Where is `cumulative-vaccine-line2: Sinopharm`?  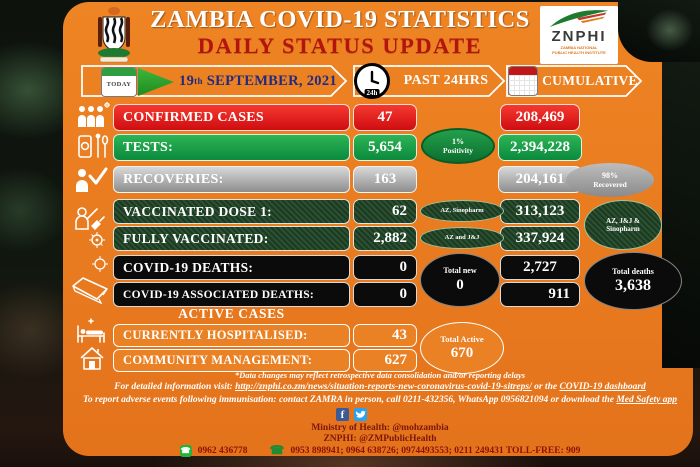 cumulative-vaccine-line2: Sinopharm is located at coordinates (623, 229).